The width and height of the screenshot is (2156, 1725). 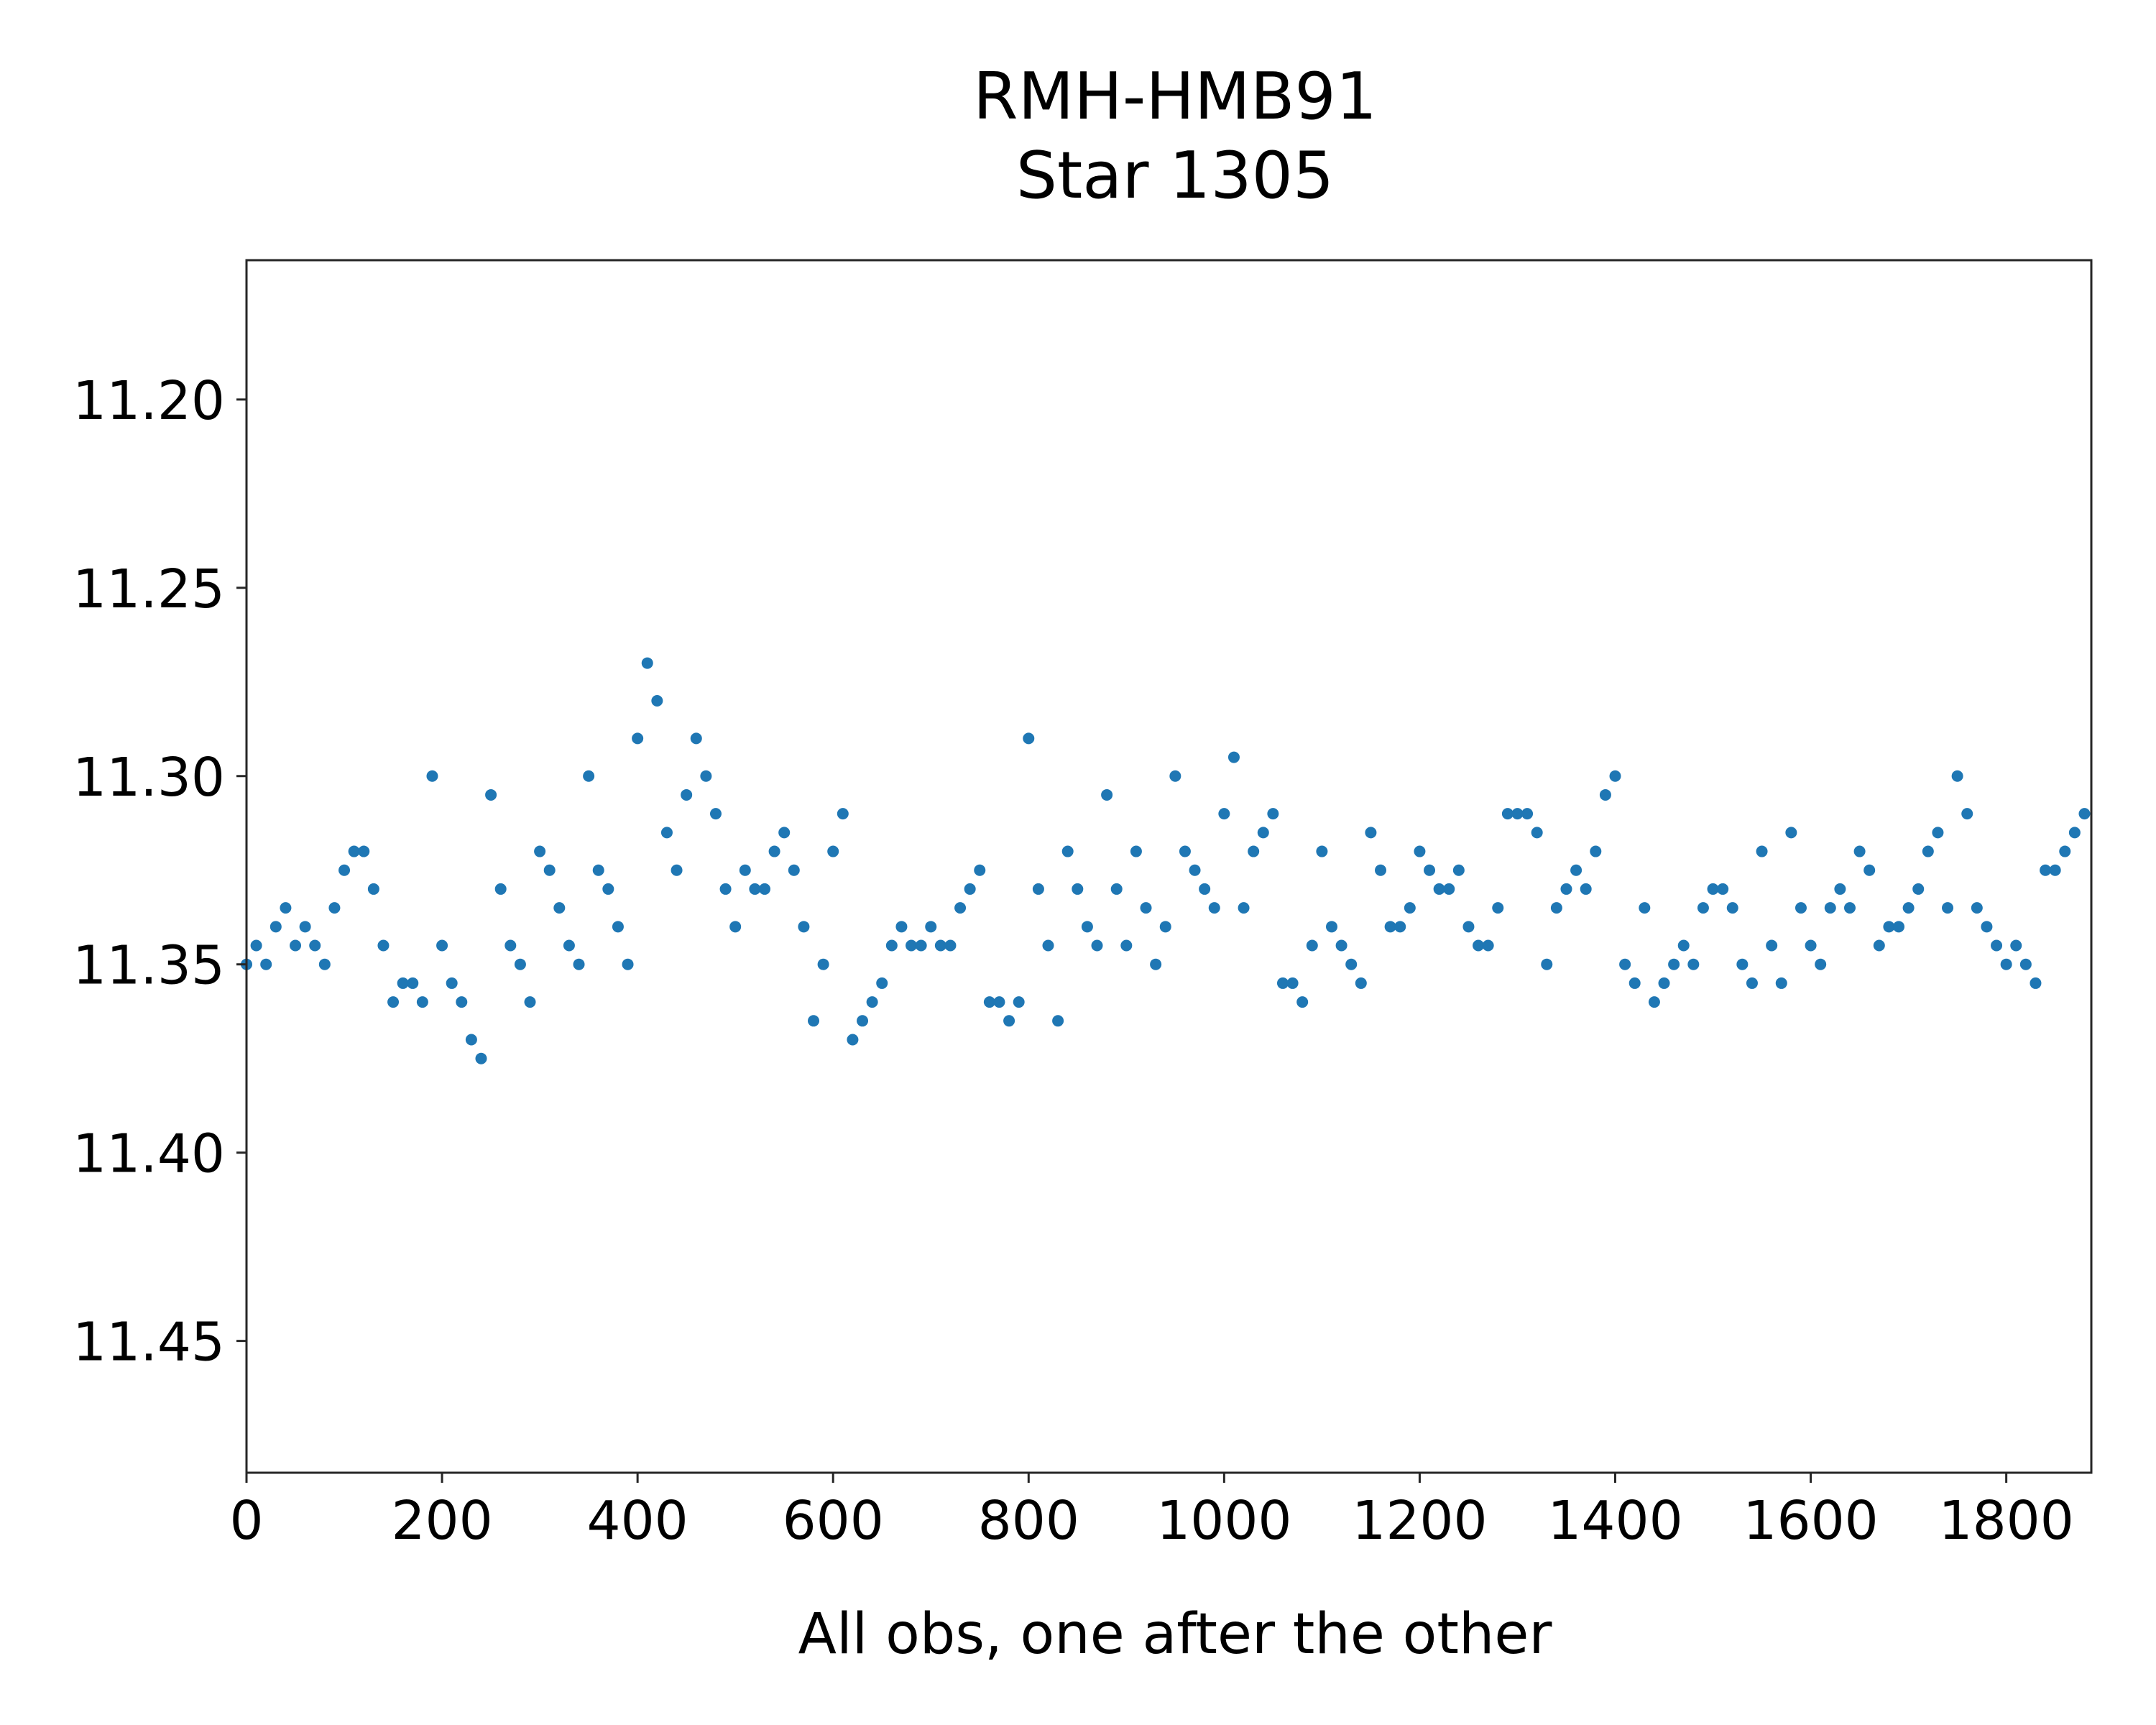 I want to click on x-tick-label: 1400, so click(x=1614, y=1521).